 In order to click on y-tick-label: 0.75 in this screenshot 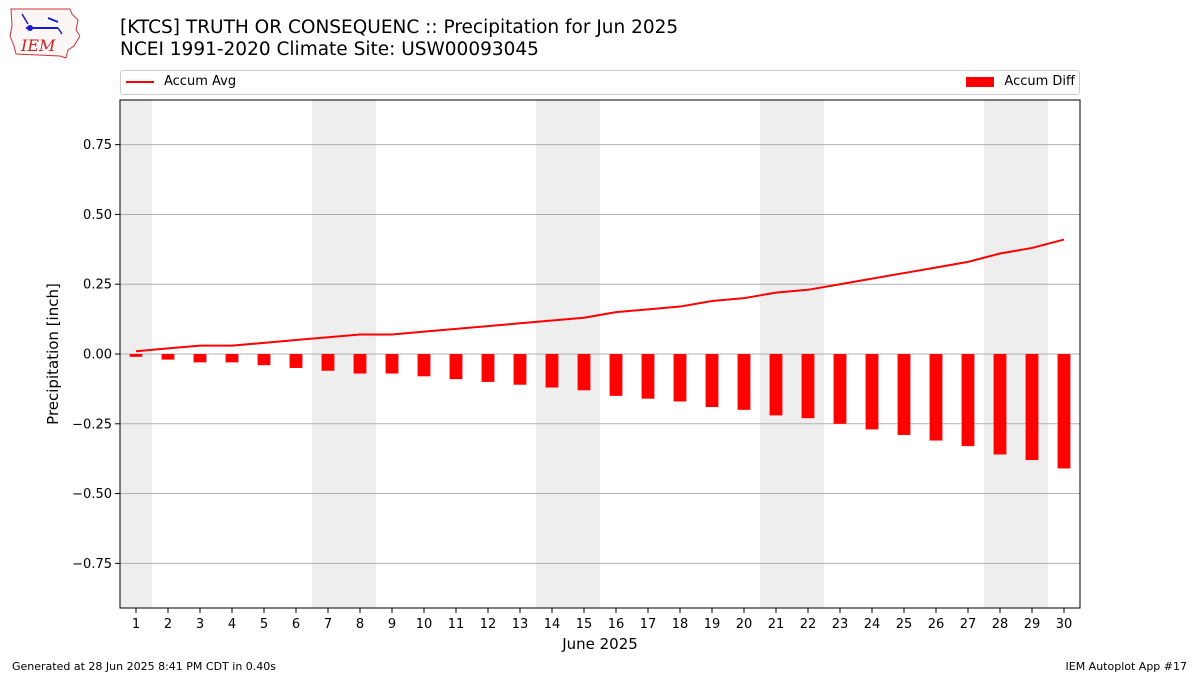, I will do `click(97, 145)`.